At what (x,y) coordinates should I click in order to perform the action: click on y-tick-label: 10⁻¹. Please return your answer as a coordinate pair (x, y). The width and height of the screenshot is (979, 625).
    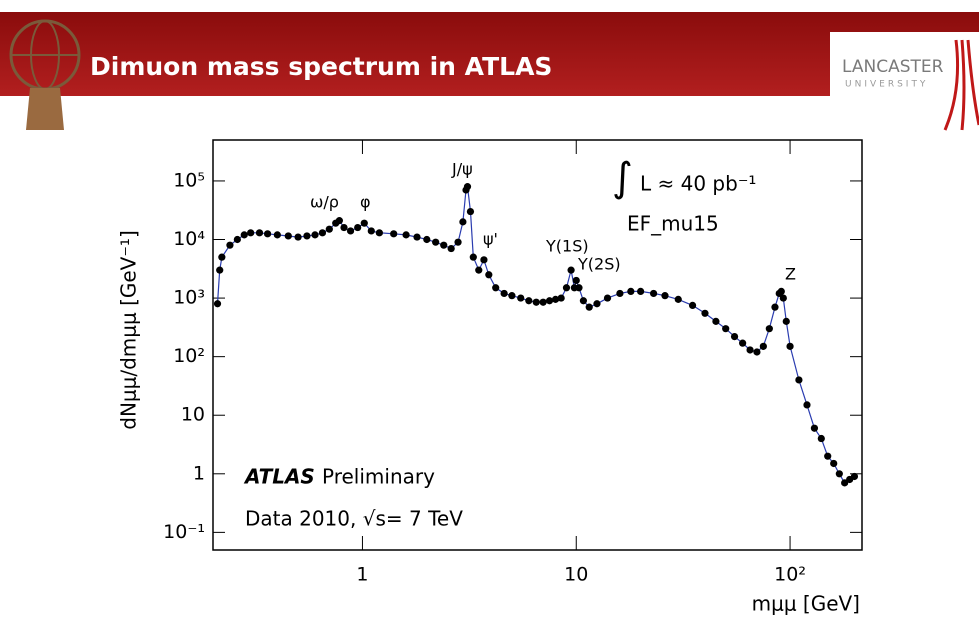
    Looking at the image, I should click on (184, 532).